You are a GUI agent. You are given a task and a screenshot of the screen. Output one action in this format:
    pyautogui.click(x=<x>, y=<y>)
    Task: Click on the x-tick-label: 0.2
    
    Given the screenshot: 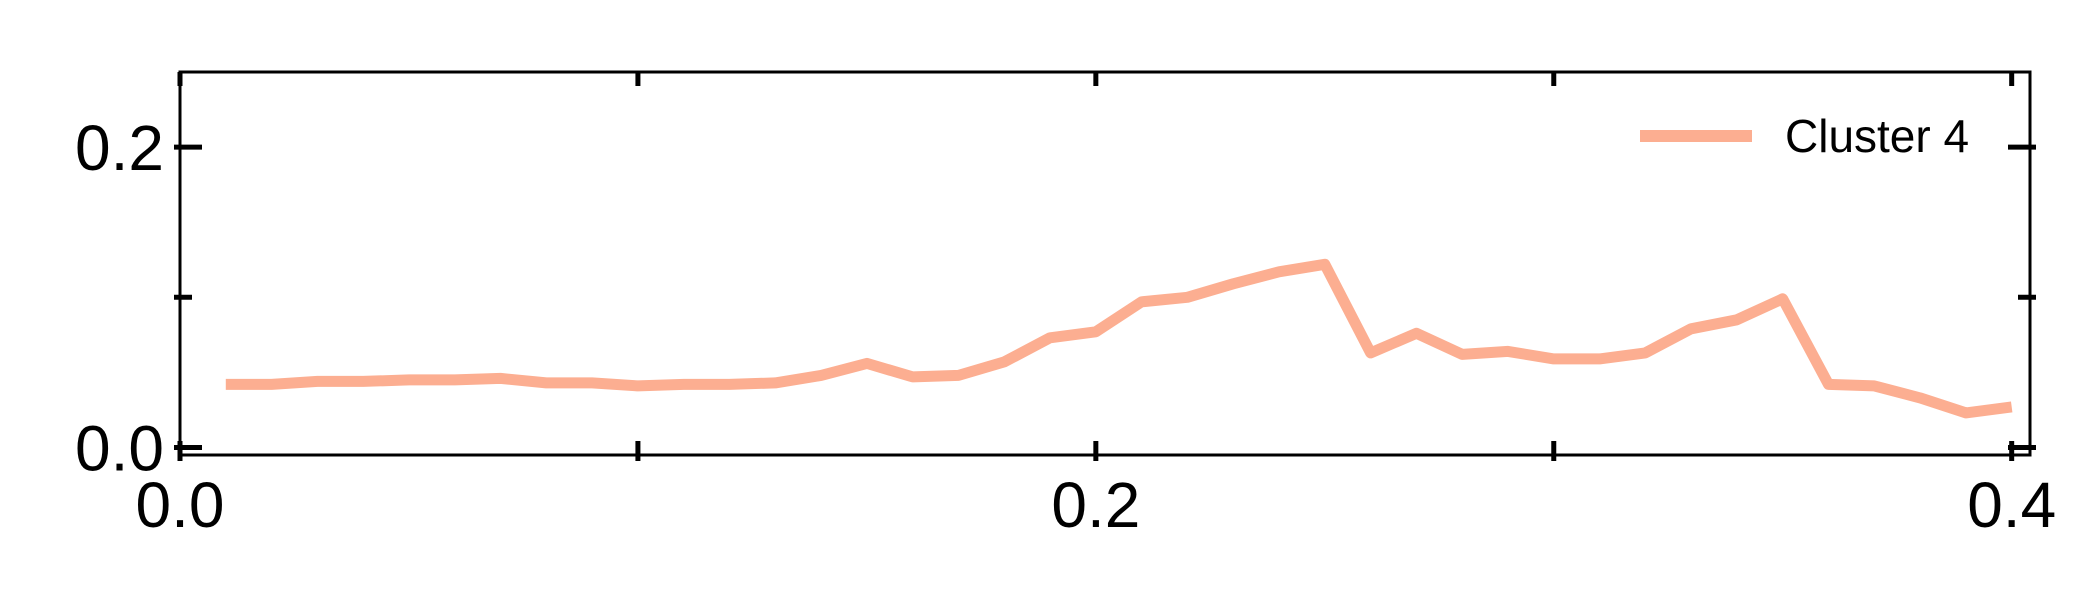 What is the action you would take?
    pyautogui.click(x=1095, y=505)
    